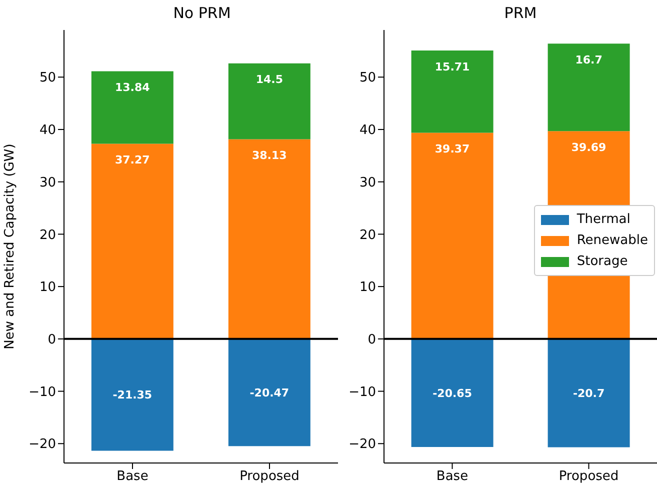 This screenshot has width=657, height=492. I want to click on legend-label: Thermal, so click(603, 220).